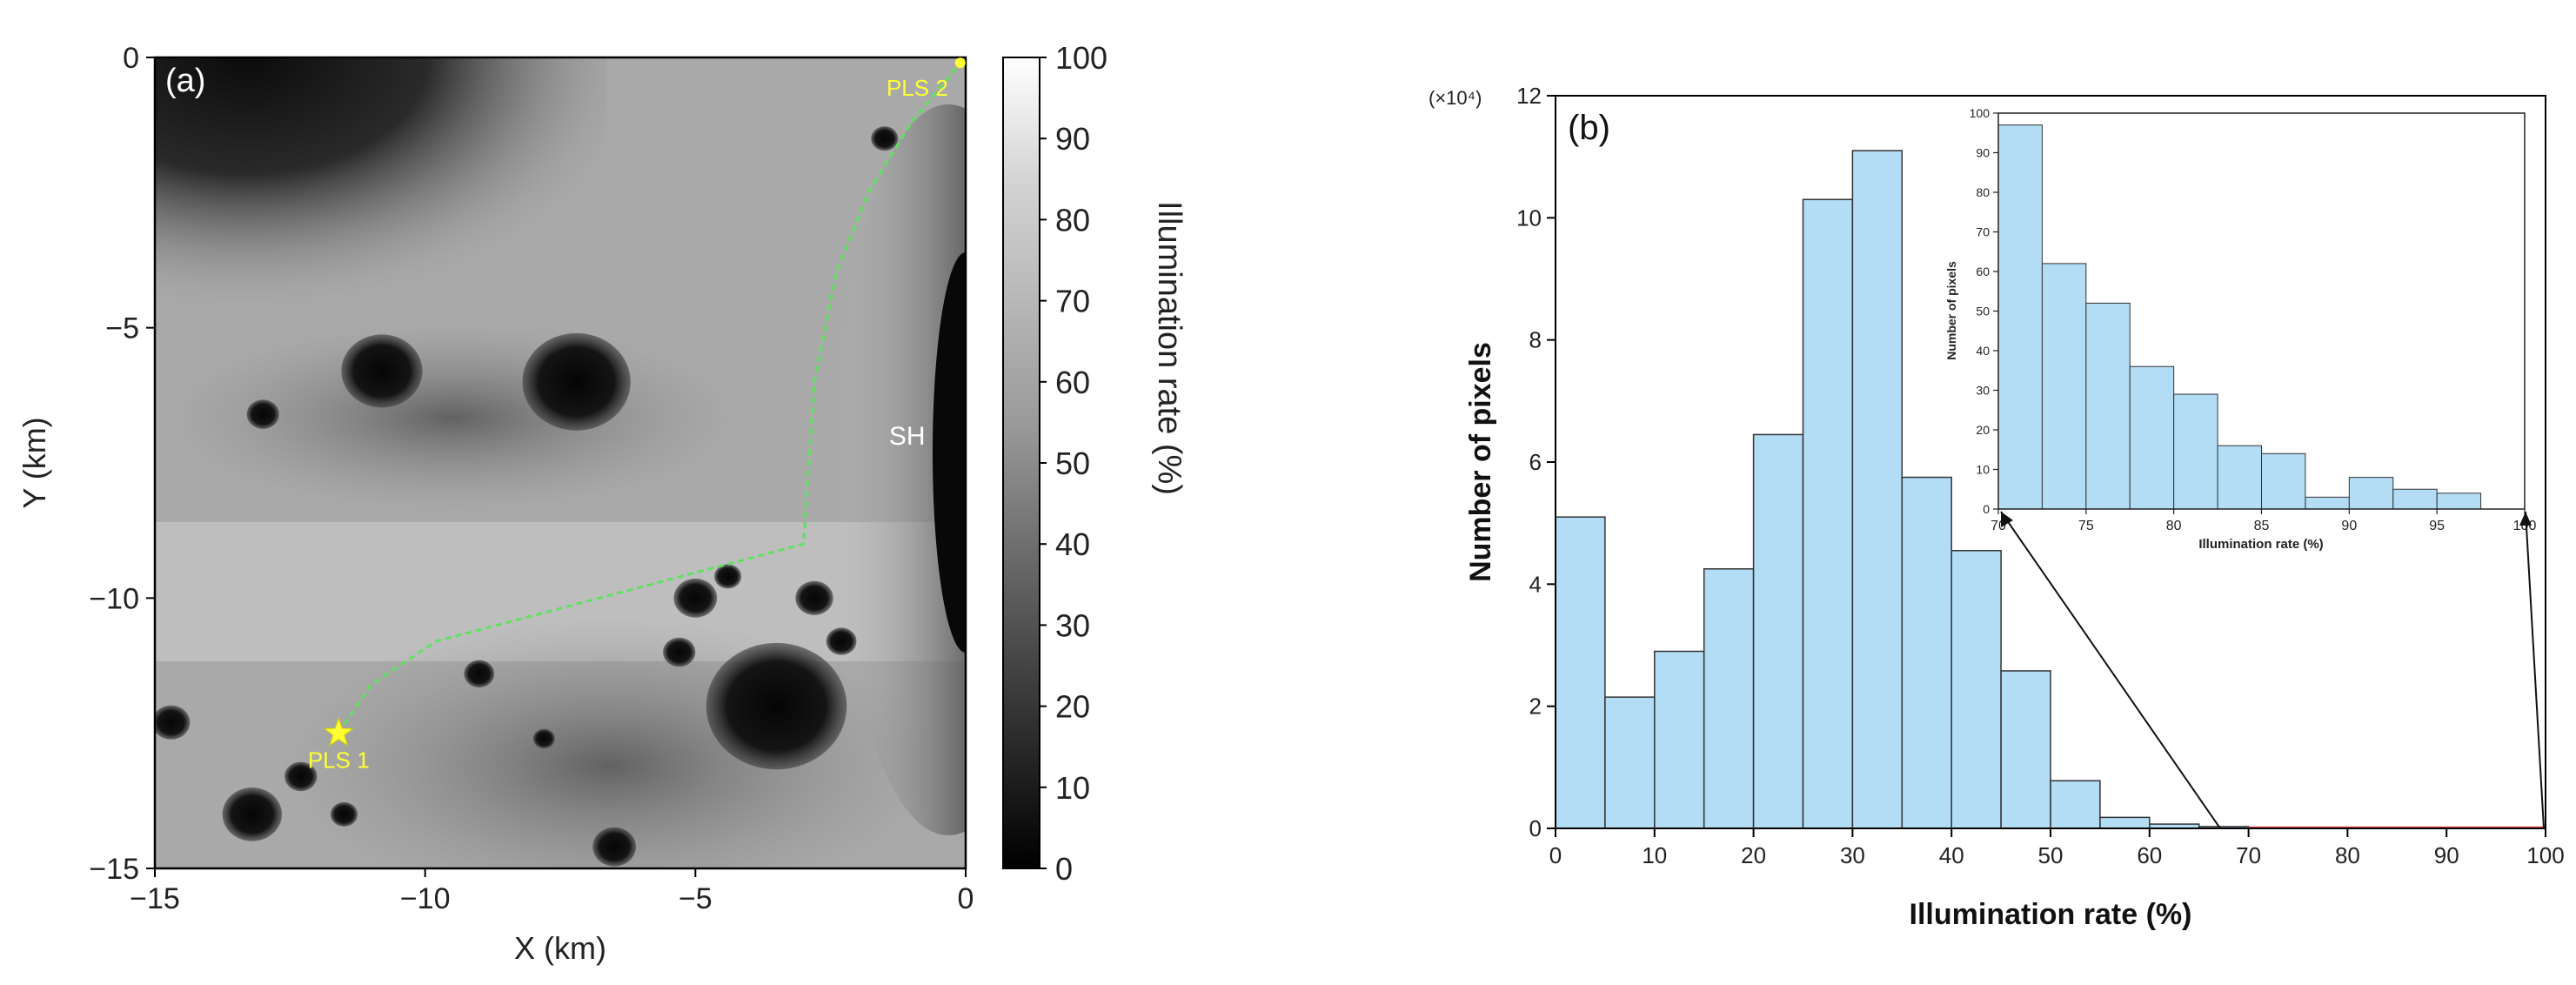 The image size is (2576, 985). Describe the element at coordinates (1852, 855) in the screenshot. I see `histogram-x-tick-label: 30` at that location.